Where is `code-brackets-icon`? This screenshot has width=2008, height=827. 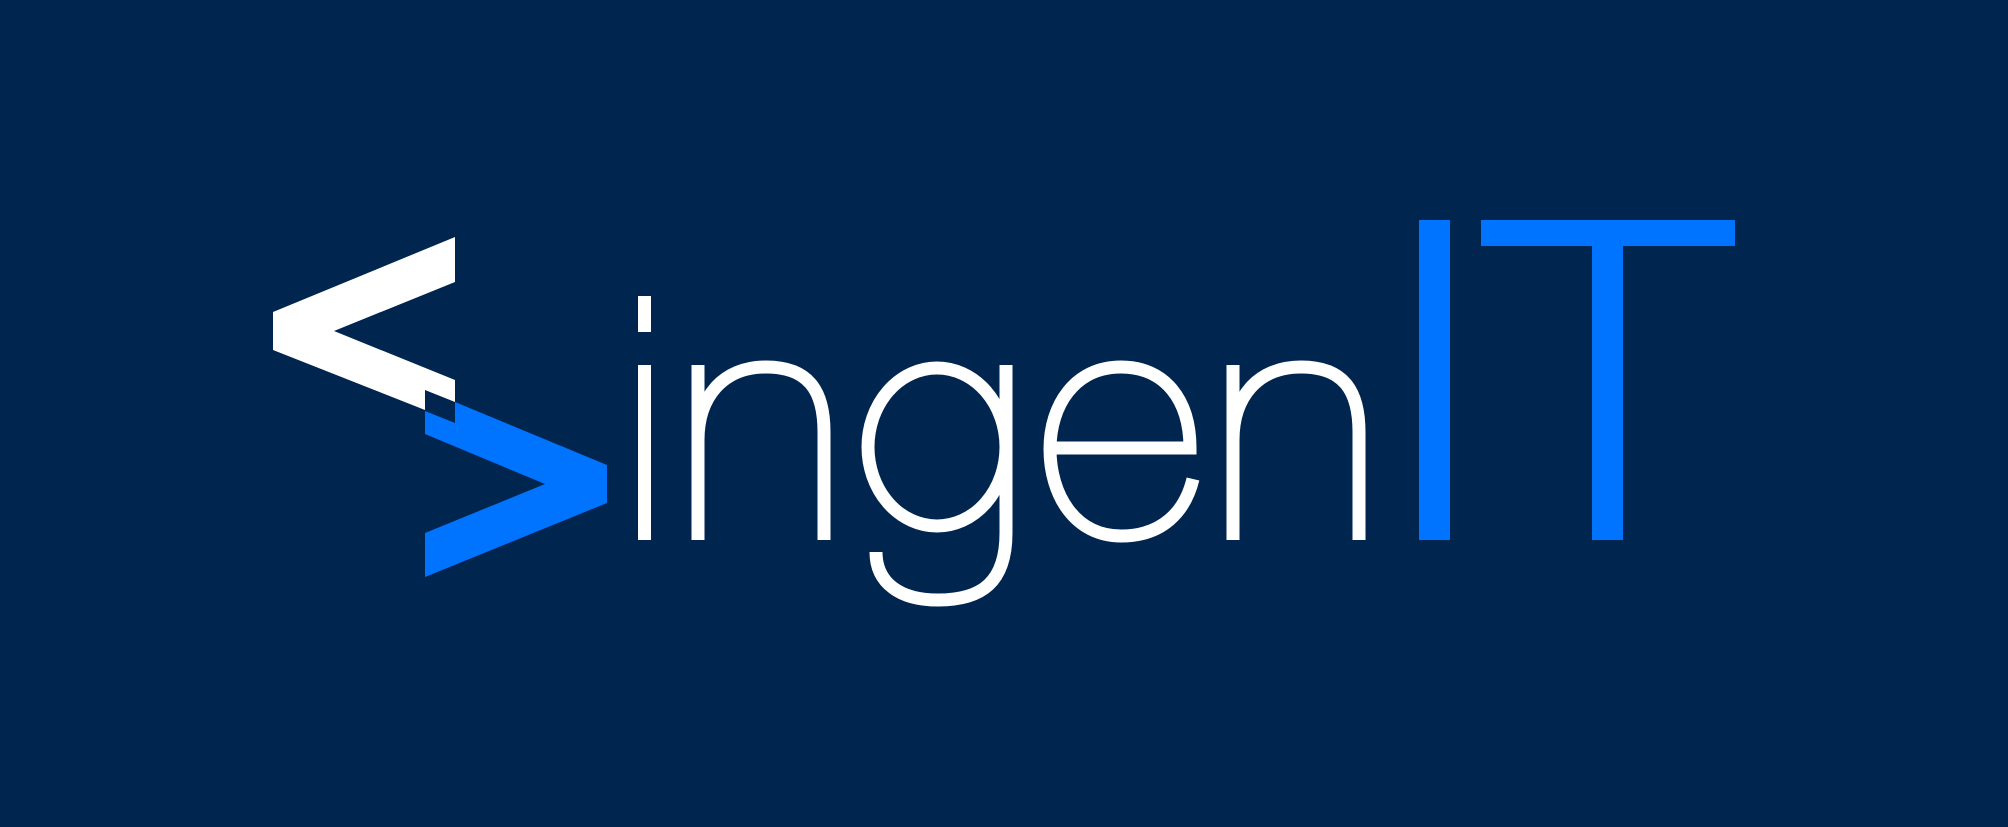 code-brackets-icon is located at coordinates (440, 407).